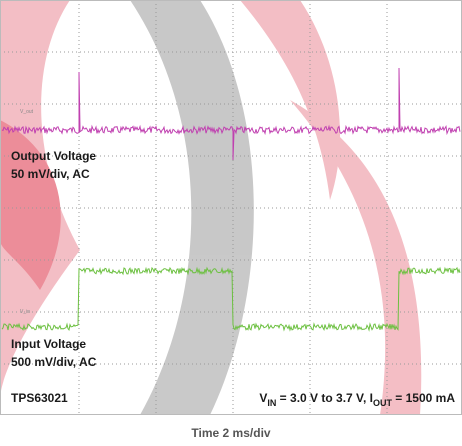 The width and height of the screenshot is (462, 446). Describe the element at coordinates (231, 299) in the screenshot. I see `input-waveform` at that location.